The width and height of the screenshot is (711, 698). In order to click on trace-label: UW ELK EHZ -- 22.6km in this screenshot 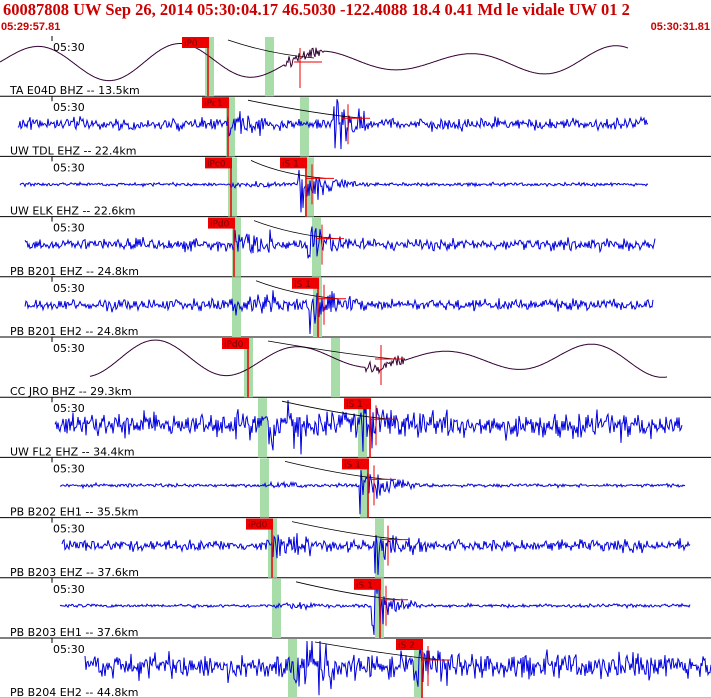, I will do `click(72, 211)`.